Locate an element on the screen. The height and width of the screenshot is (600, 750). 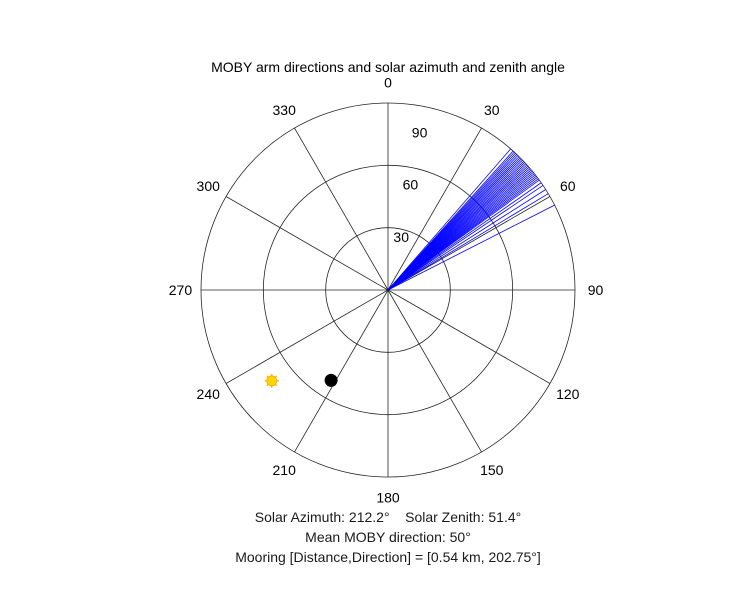
solar-position-dot is located at coordinates (331, 380).